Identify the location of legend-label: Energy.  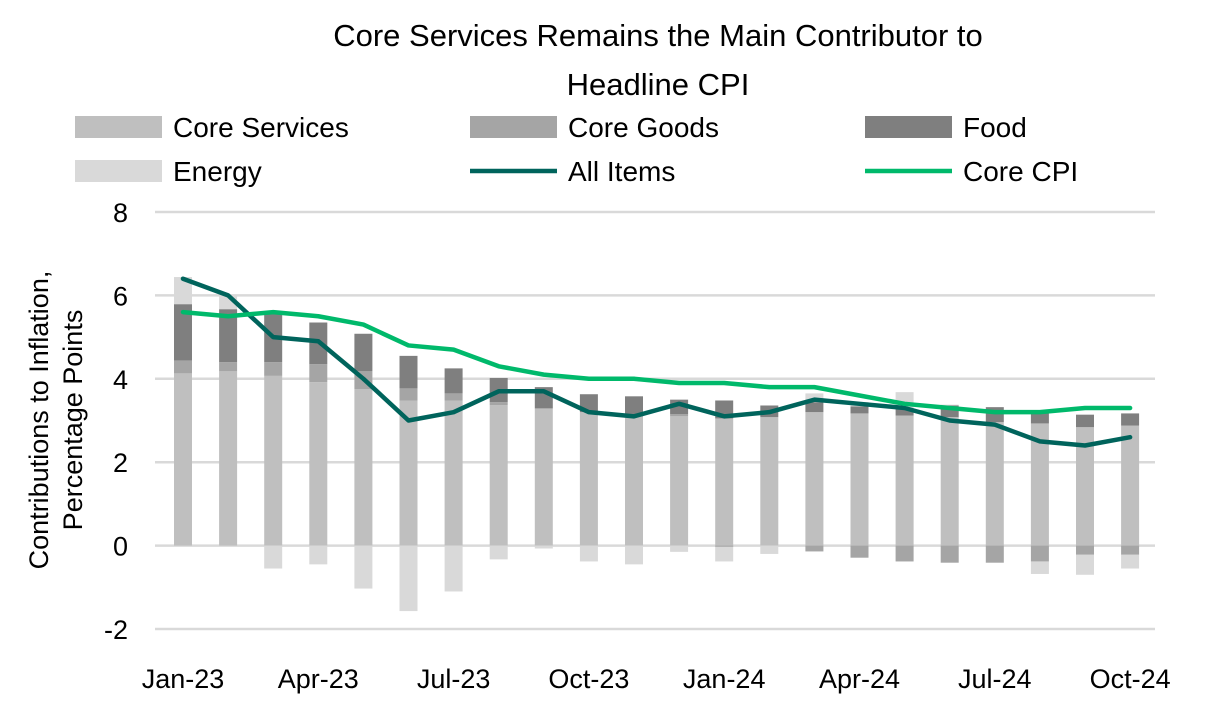
(217, 171).